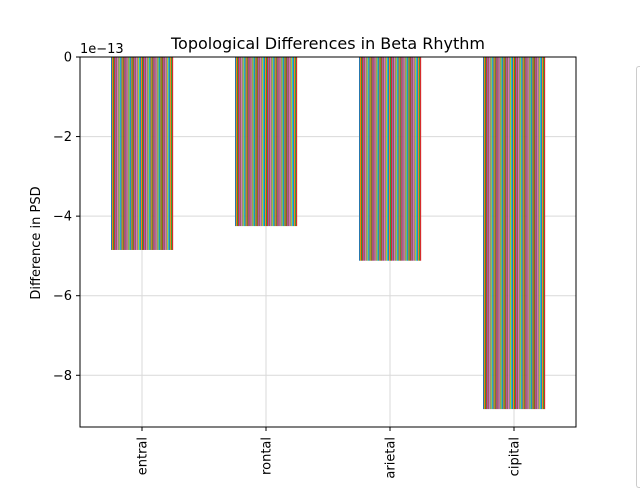 The height and width of the screenshot is (488, 640). Describe the element at coordinates (267, 456) in the screenshot. I see `x-tick-label: rontal` at that location.